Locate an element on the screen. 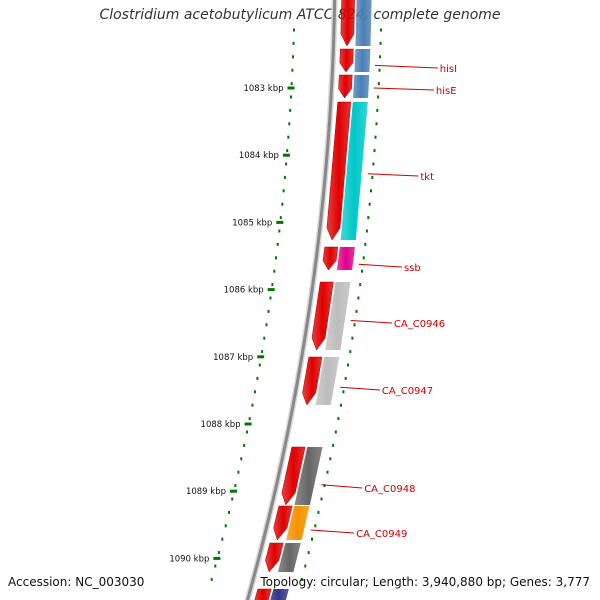 The height and width of the screenshot is (600, 600). scale-label: 1083 kbp is located at coordinates (263, 89).